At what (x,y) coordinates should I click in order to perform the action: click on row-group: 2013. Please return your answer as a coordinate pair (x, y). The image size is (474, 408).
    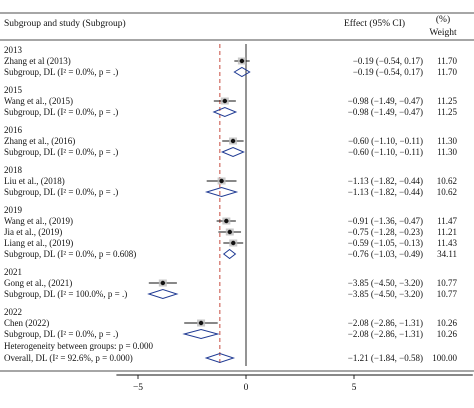
    Looking at the image, I should click on (13, 50).